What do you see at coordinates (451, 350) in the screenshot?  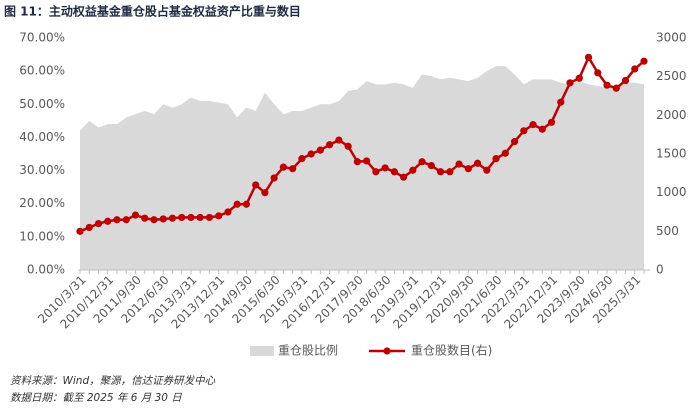 I see `legend-label: 重仓股数目(右)` at bounding box center [451, 350].